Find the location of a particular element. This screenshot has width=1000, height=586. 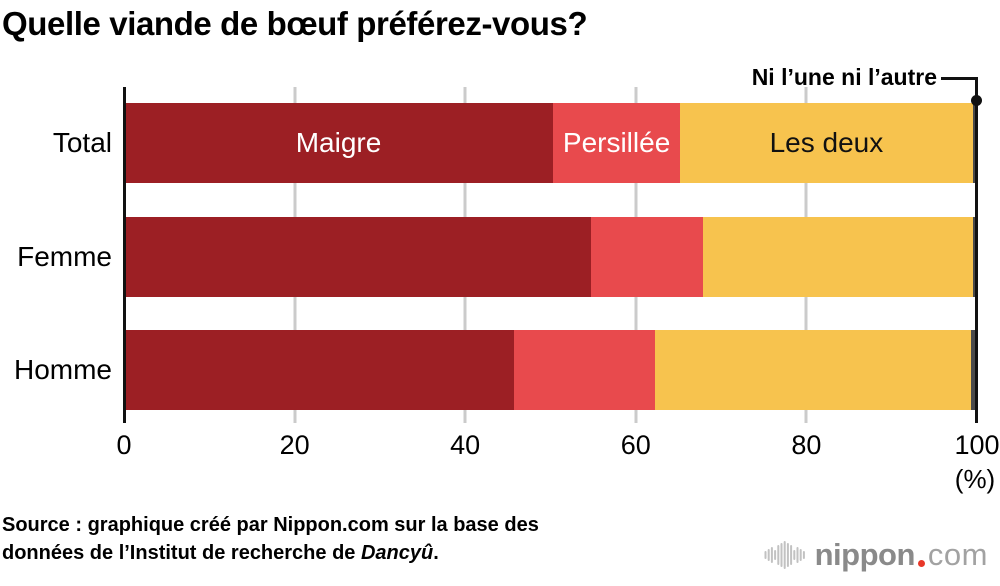

bar-row-homme is located at coordinates (550, 370).